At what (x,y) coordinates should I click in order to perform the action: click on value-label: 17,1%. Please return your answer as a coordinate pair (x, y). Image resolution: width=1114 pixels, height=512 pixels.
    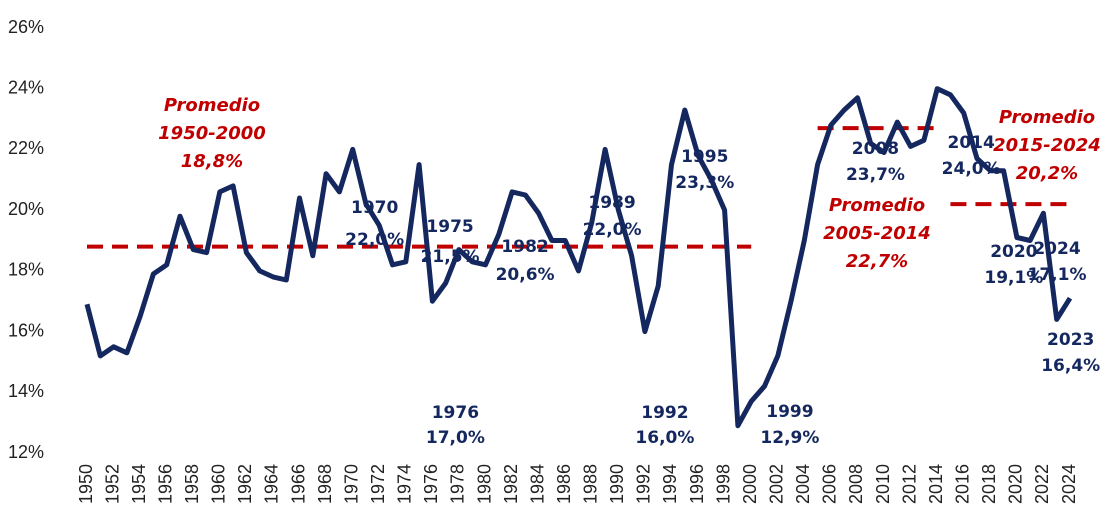
    Looking at the image, I should click on (1057, 275).